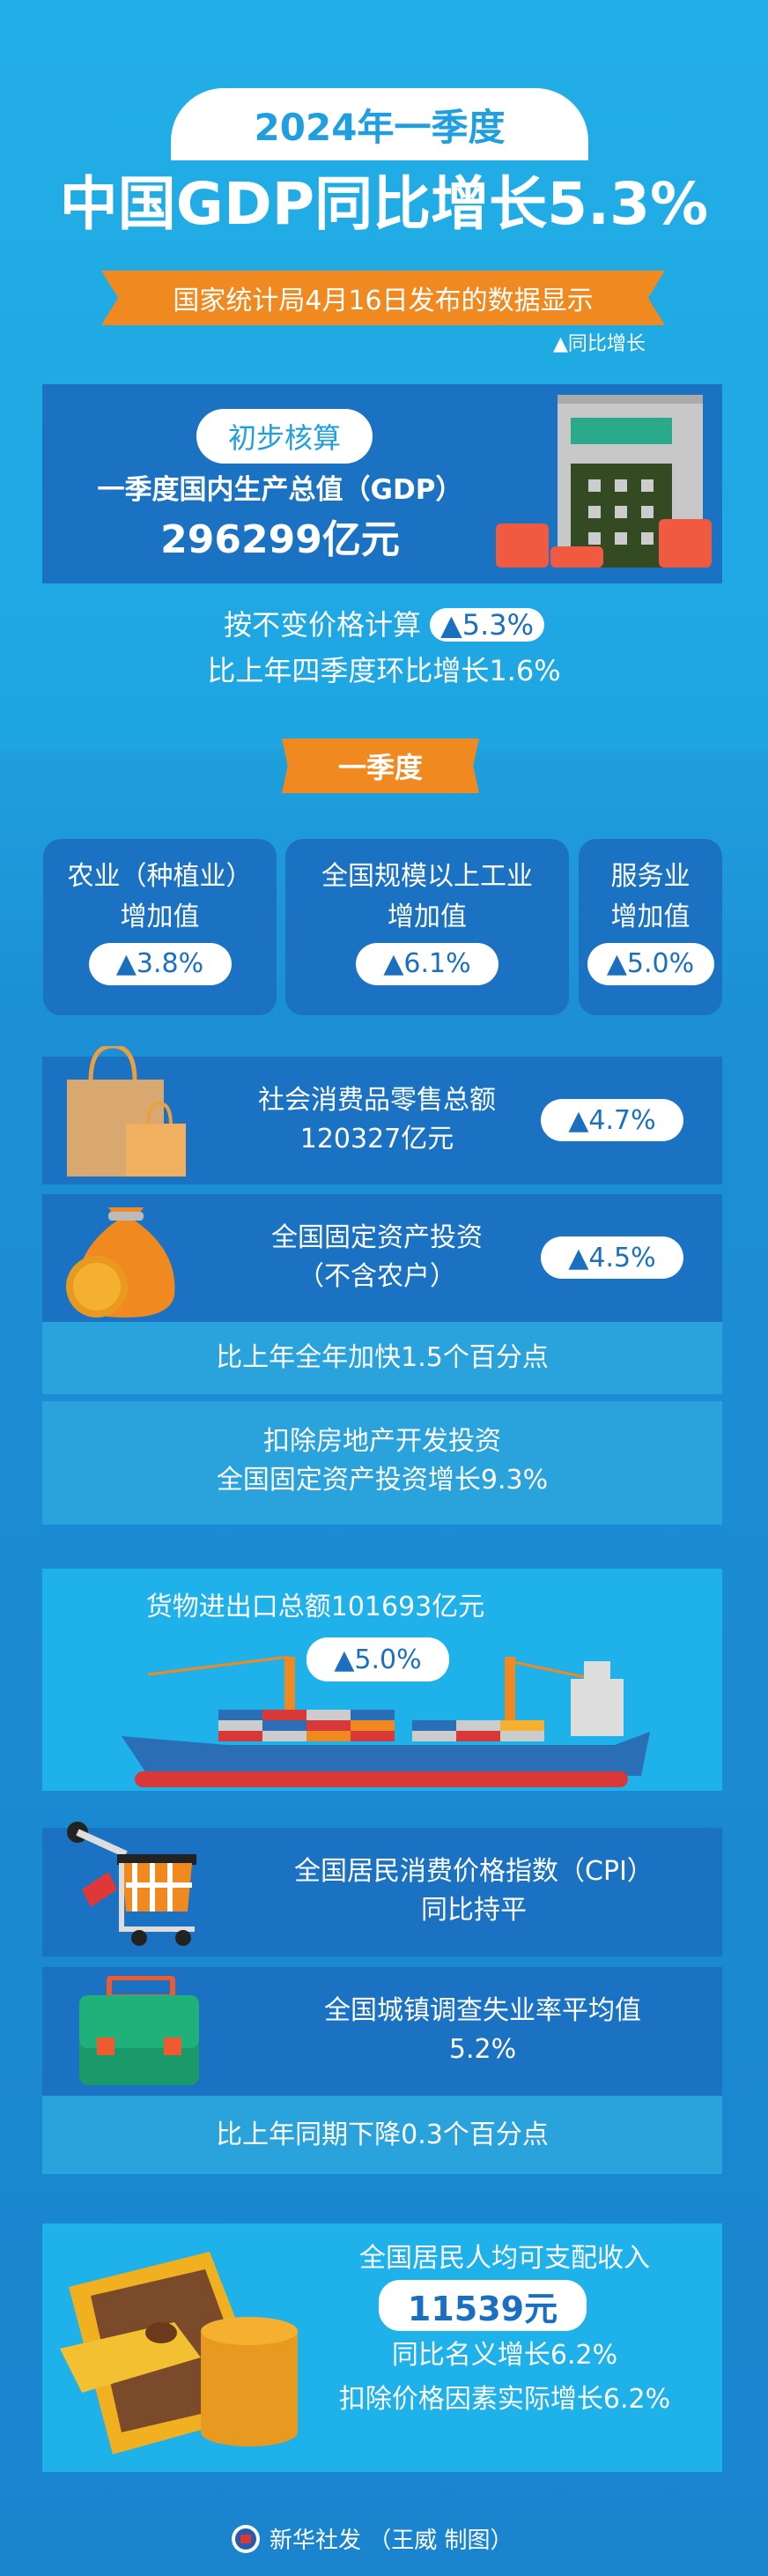 The height and width of the screenshot is (2576, 768). I want to click on ex-realestate-line1: 扣除房地产开发投资, so click(382, 1441).